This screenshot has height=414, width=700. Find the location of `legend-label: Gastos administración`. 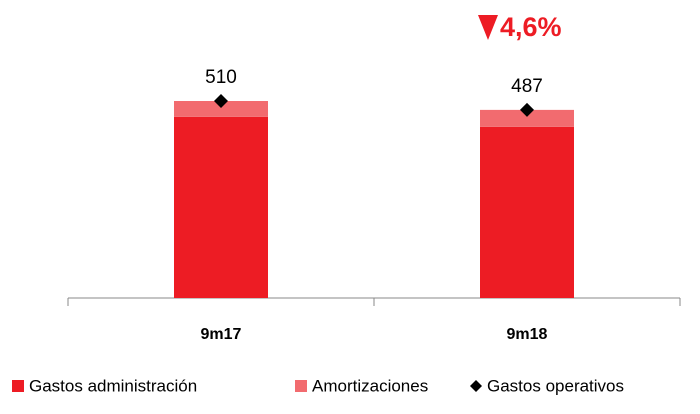

legend-label: Gastos administración is located at coordinates (113, 385).